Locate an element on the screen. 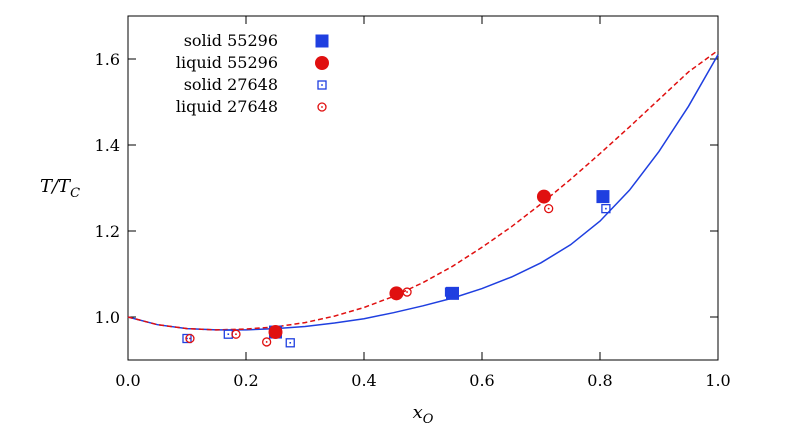 The width and height of the screenshot is (796, 434). y-tick-label: 1.0 is located at coordinates (107, 317).